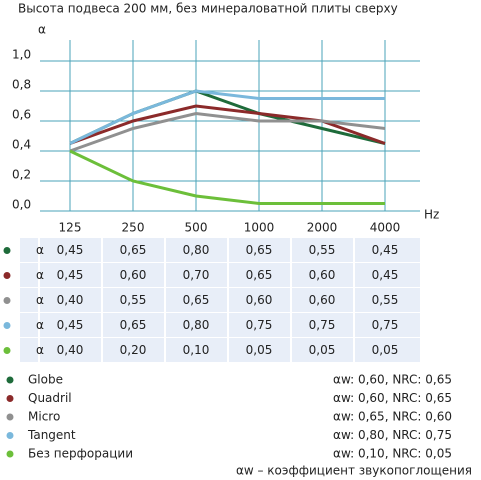 Image resolution: width=481 pixels, height=480 pixels. Describe the element at coordinates (196, 228) in the screenshot. I see `x-tick-label: 500` at that location.